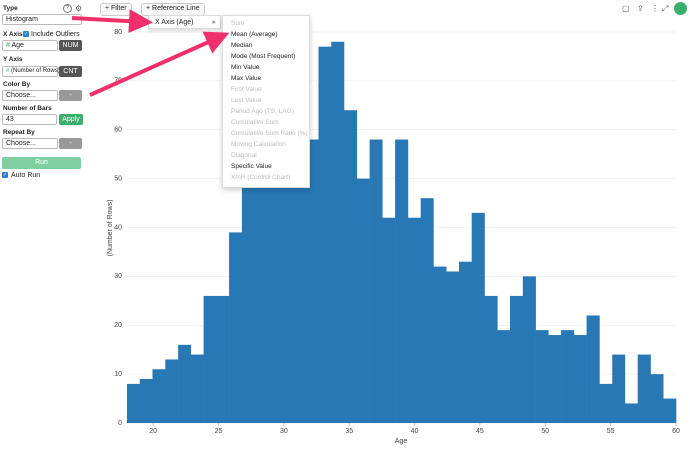 This screenshot has width=690, height=449. Describe the element at coordinates (55, 34) in the screenshot. I see `checkbox-label: Include Outliers` at that location.